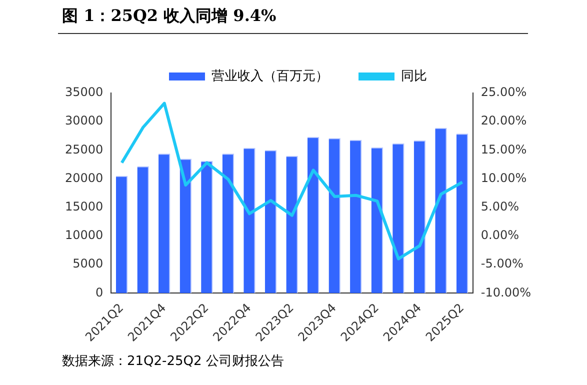  What do you see at coordinates (503, 121) in the screenshot?
I see `y2-tick-label: 20.00%` at bounding box center [503, 121].